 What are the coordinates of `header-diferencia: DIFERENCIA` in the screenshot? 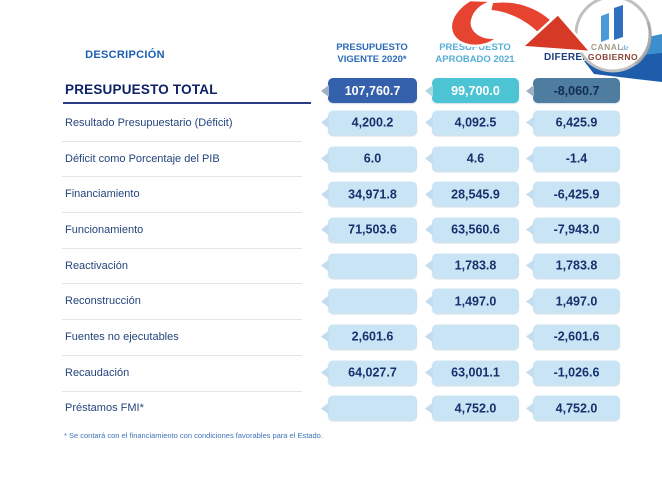 It's located at (576, 57).